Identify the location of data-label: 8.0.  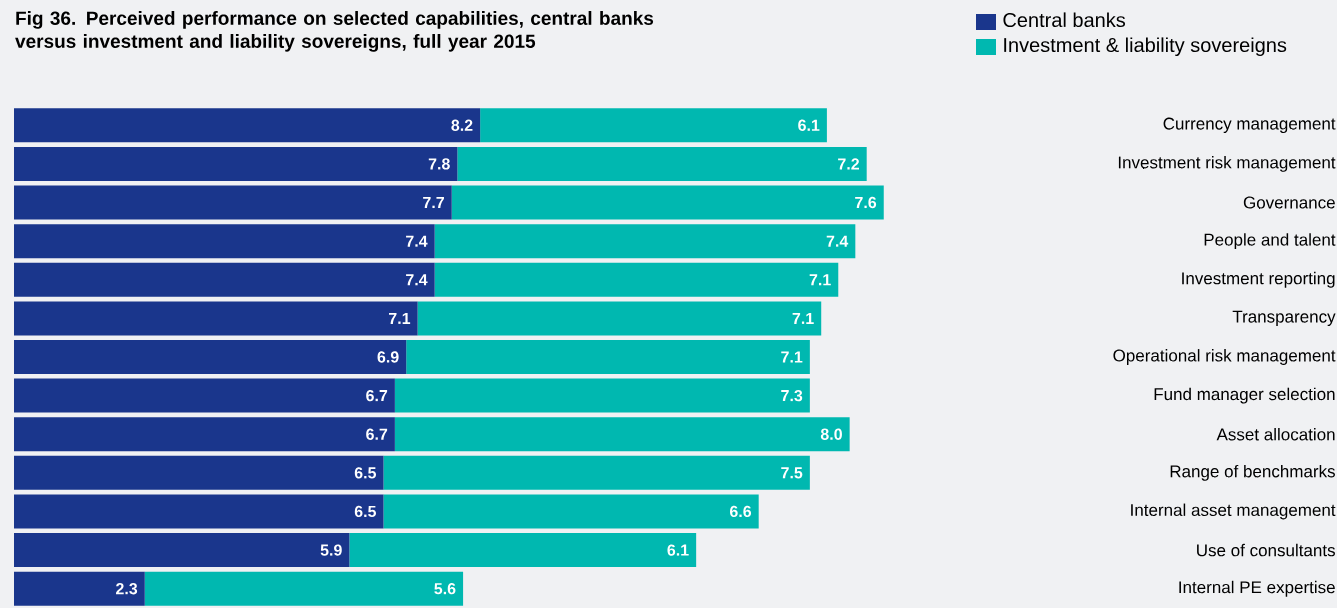
(831, 434).